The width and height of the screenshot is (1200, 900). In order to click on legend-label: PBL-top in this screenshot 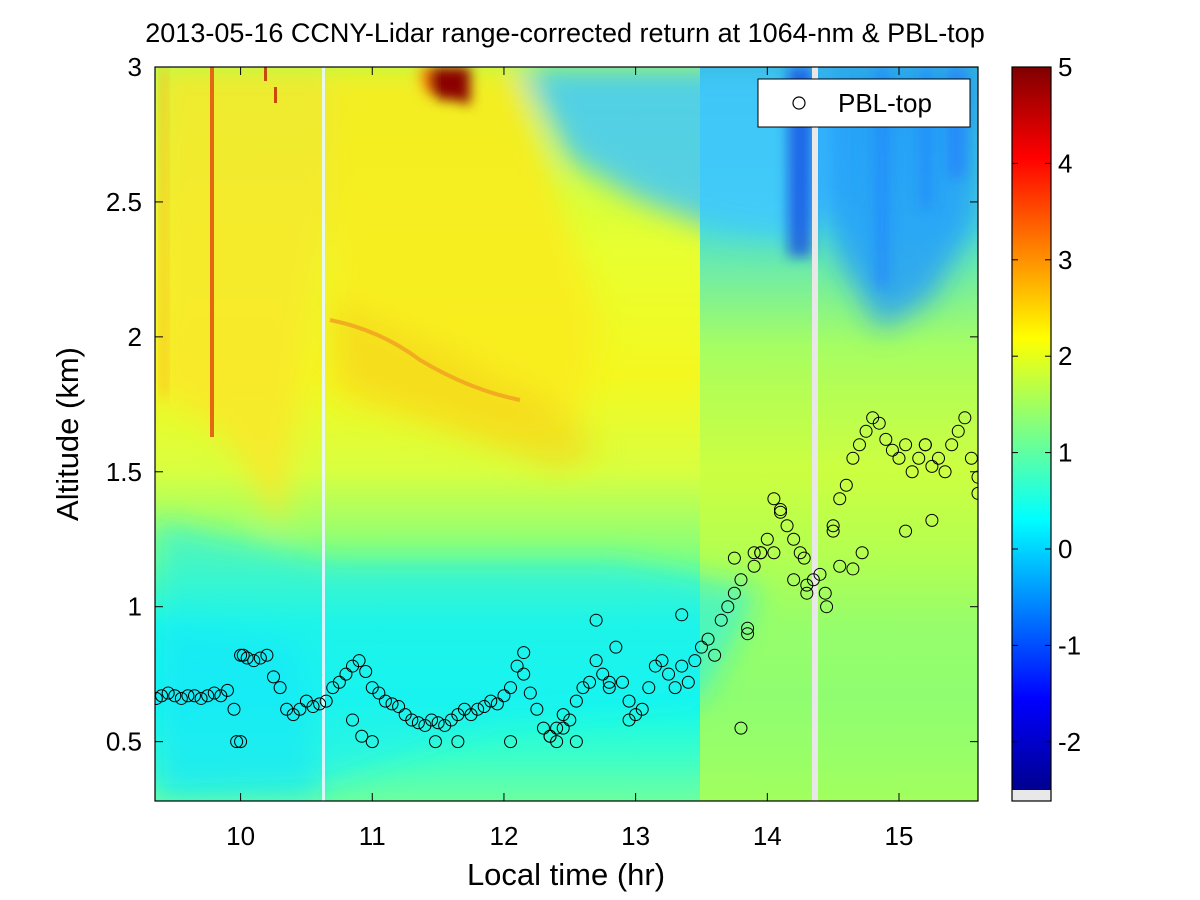, I will do `click(885, 103)`.